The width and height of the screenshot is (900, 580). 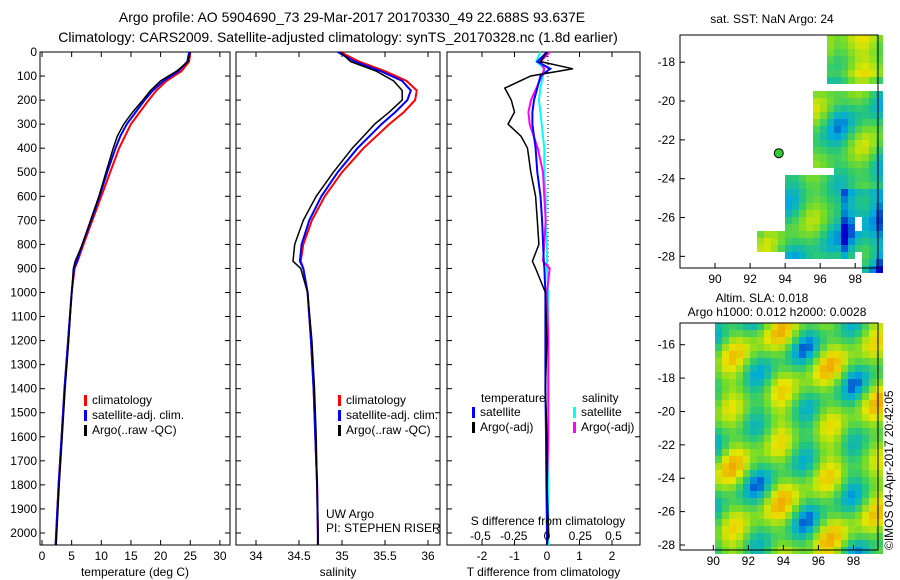 I want to click on x-tick-label: 10, so click(x=102, y=556).